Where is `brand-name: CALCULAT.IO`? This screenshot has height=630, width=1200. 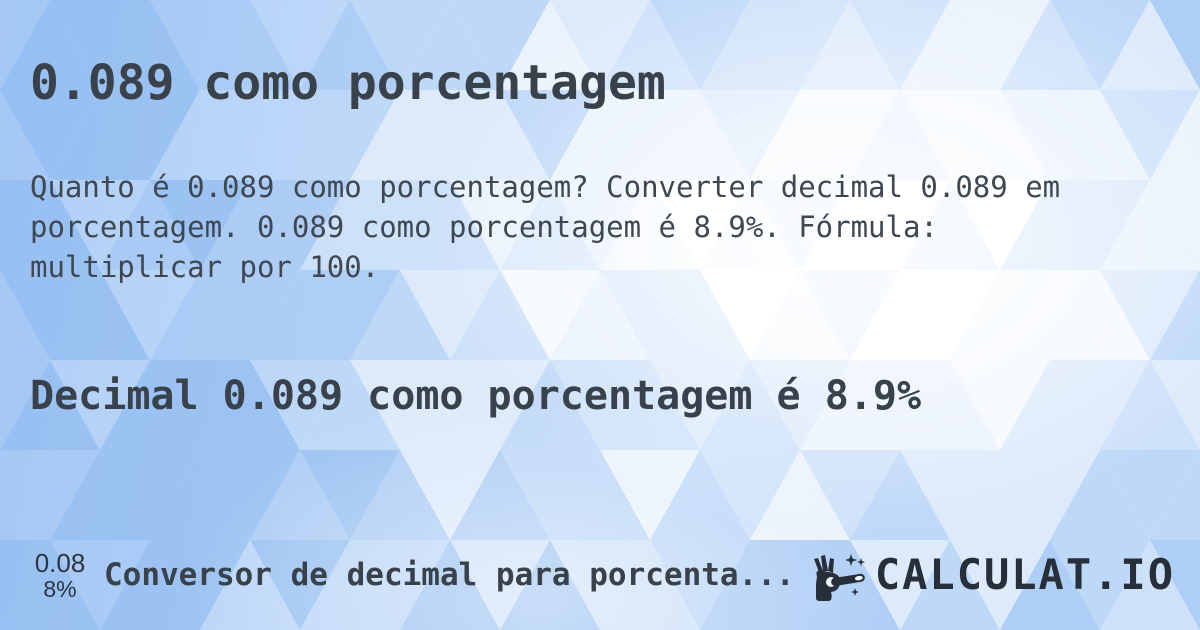
brand-name: CALCULAT.IO is located at coordinates (1024, 574).